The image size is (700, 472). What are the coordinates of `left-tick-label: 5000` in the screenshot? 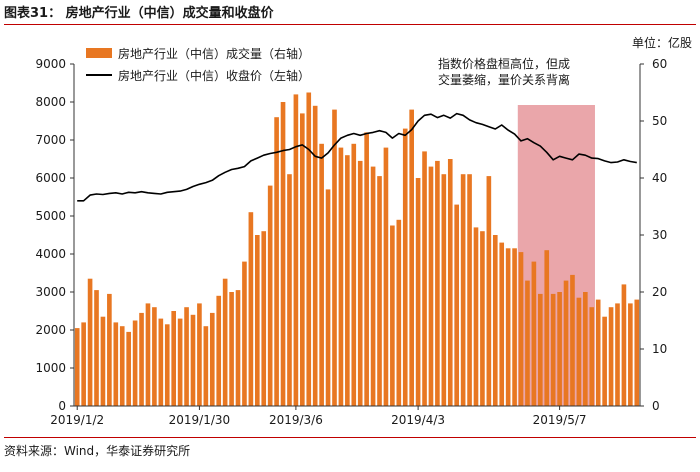 It's located at (50, 216).